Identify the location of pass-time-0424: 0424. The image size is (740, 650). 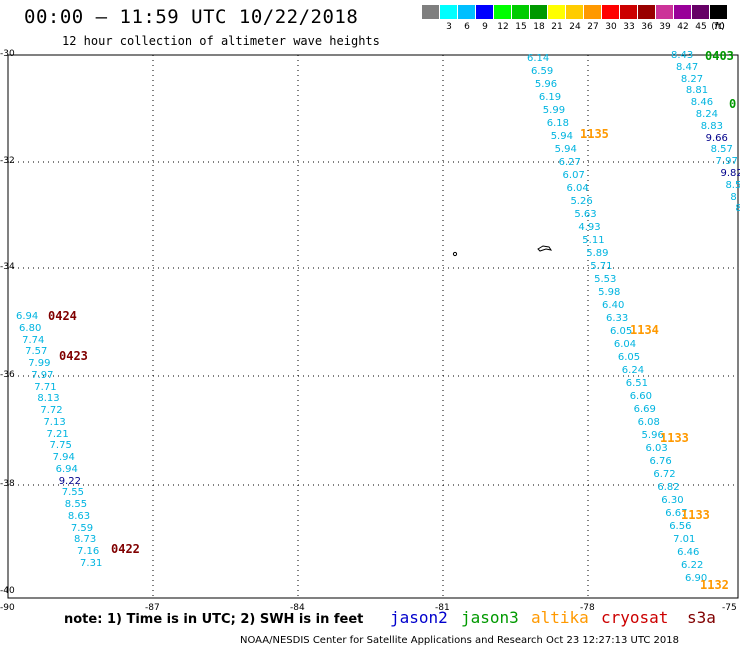
(62, 316).